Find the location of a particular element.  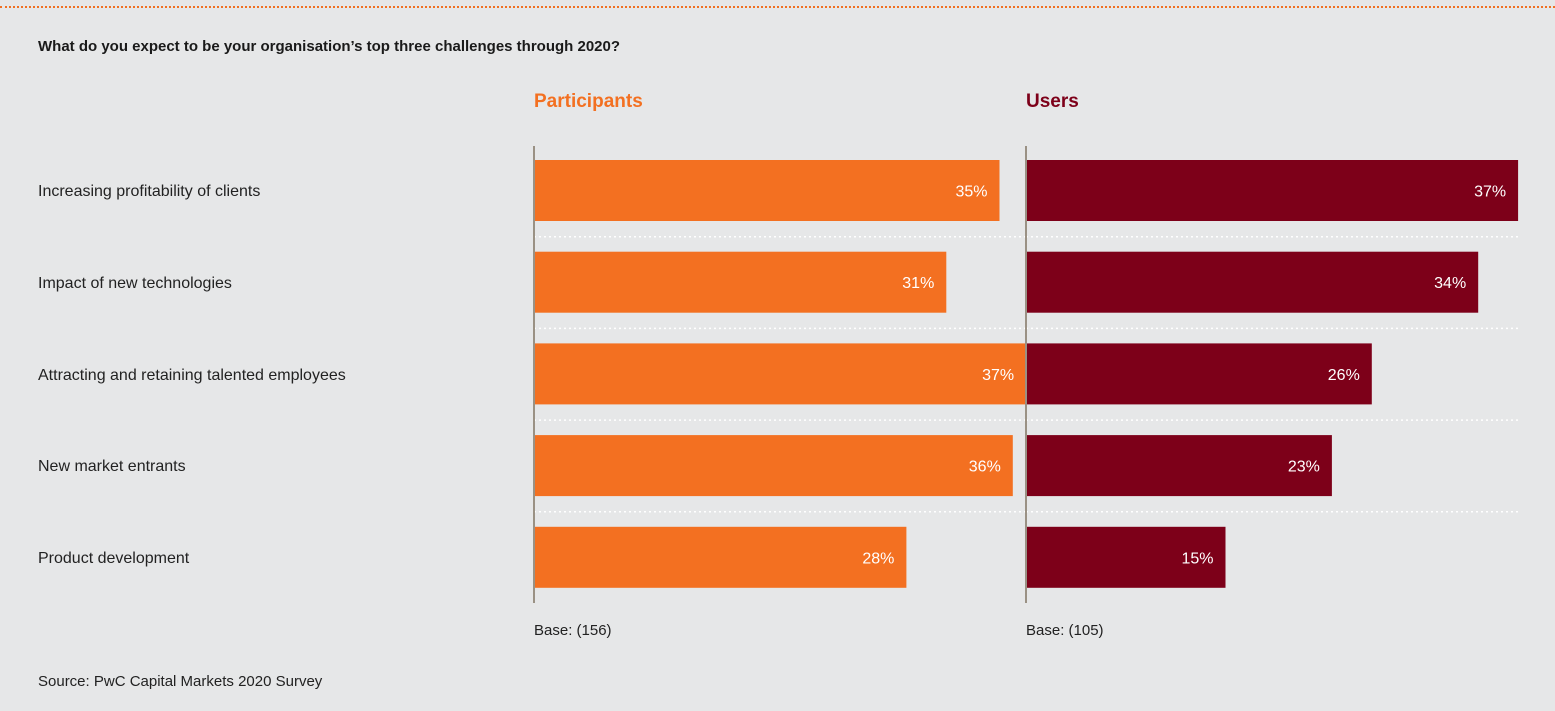

source-note: Source: PwC Capital Markets 2020 Survey is located at coordinates (180, 681).